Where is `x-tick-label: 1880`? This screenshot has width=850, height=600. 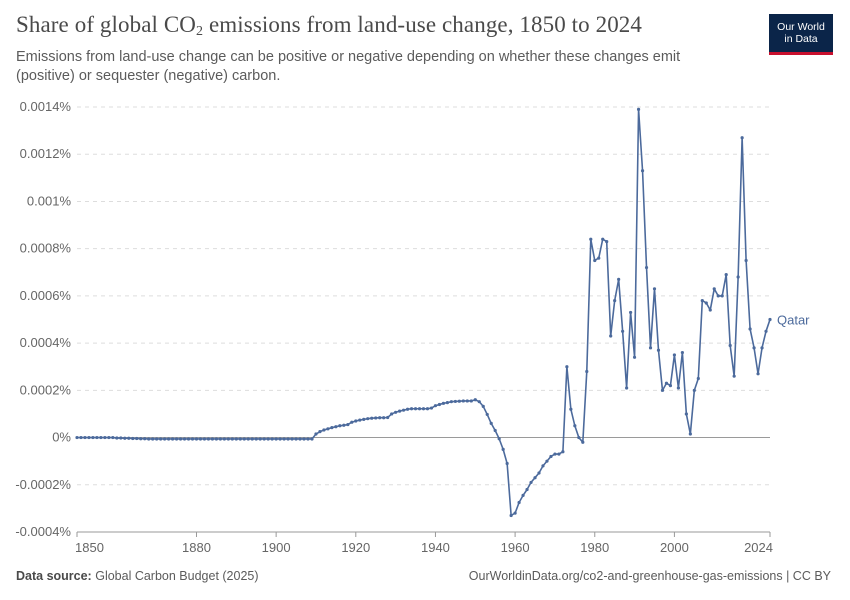 x-tick-label: 1880 is located at coordinates (196, 547).